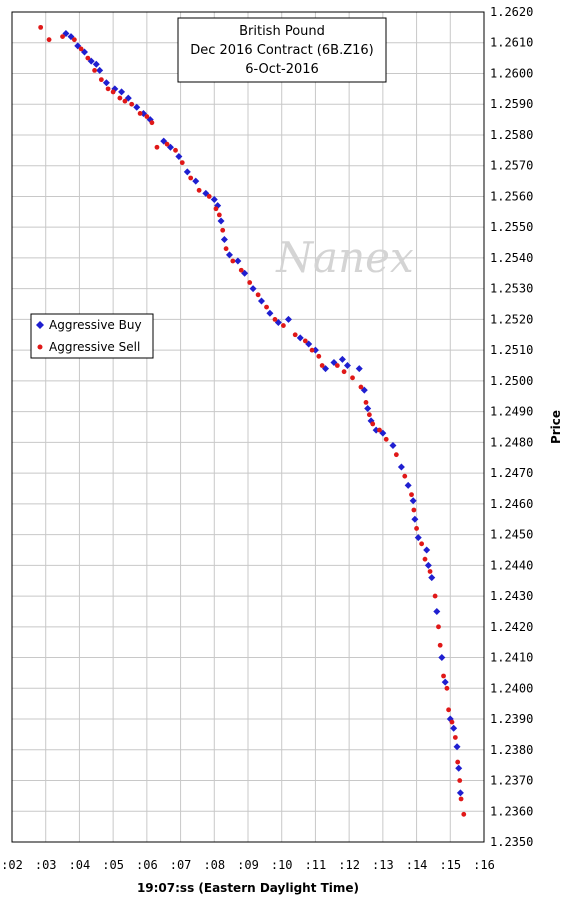 The image size is (567, 900). I want to click on legend-sell-marker, so click(40, 347).